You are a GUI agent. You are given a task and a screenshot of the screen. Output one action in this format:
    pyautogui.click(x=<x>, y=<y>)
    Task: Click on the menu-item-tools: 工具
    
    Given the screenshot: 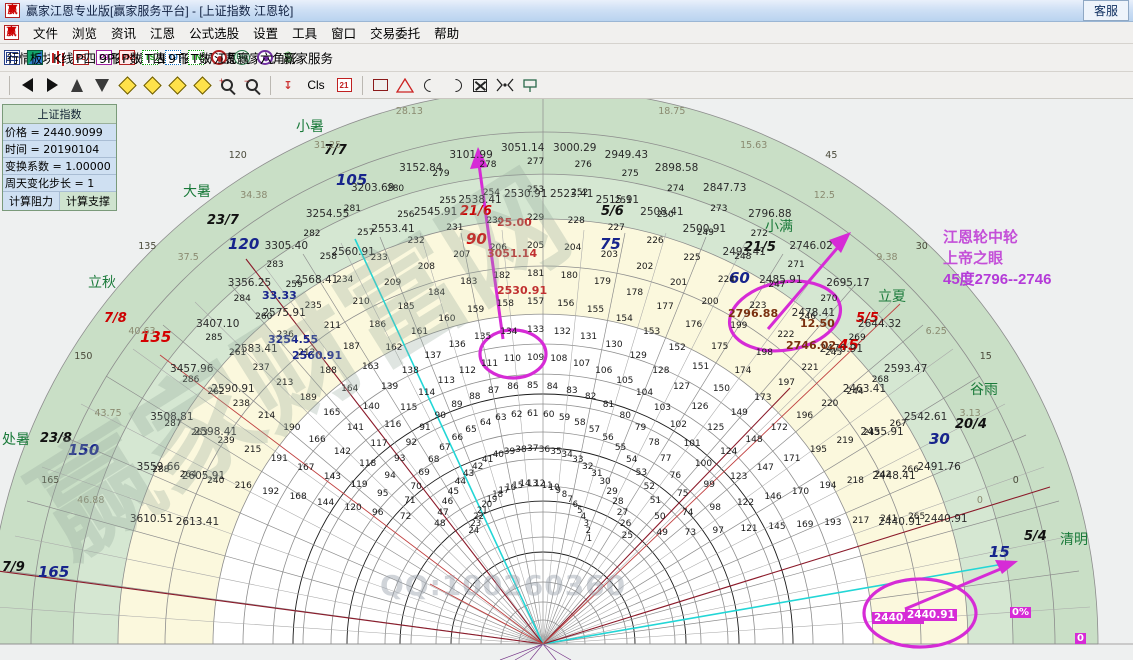 What is the action you would take?
    pyautogui.click(x=305, y=34)
    